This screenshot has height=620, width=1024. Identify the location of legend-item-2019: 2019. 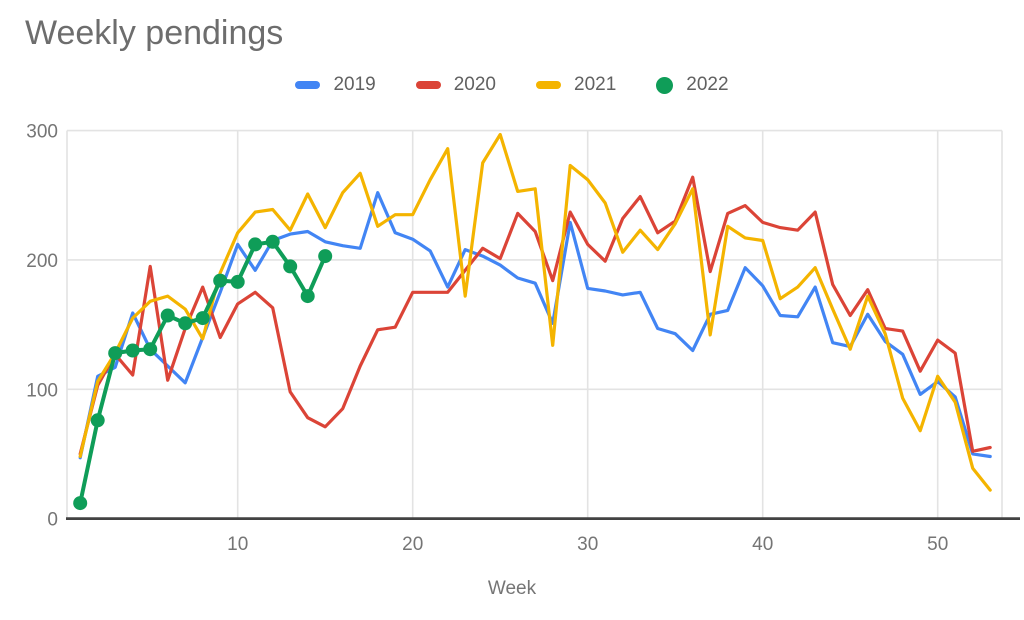
(335, 85).